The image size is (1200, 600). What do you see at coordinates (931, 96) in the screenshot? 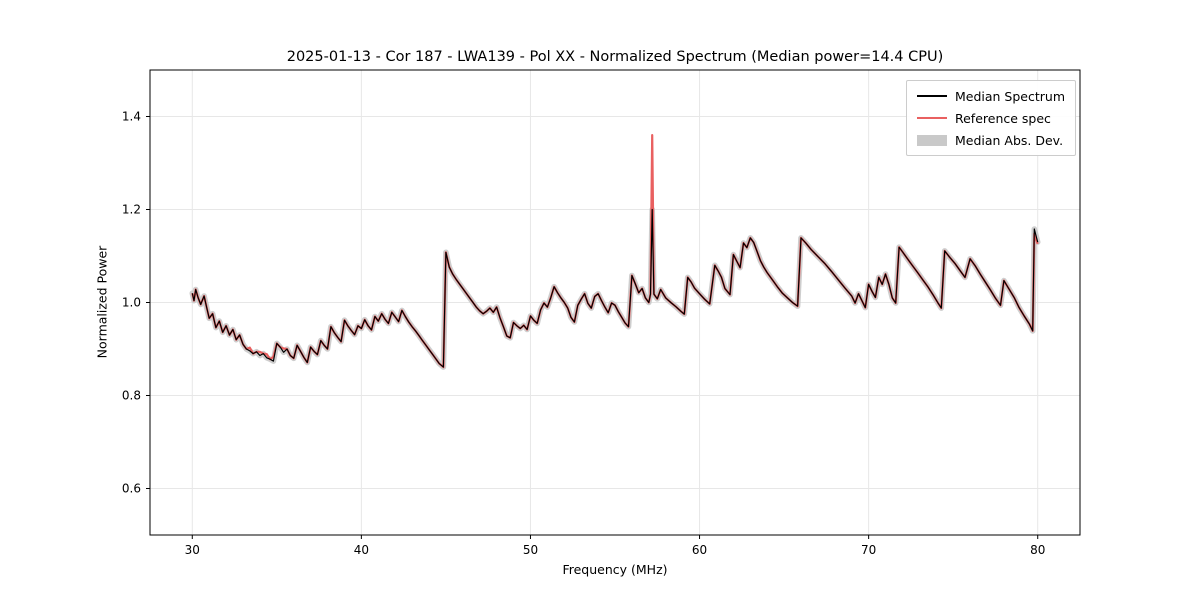
I see `median-spectrum-line-swatch` at bounding box center [931, 96].